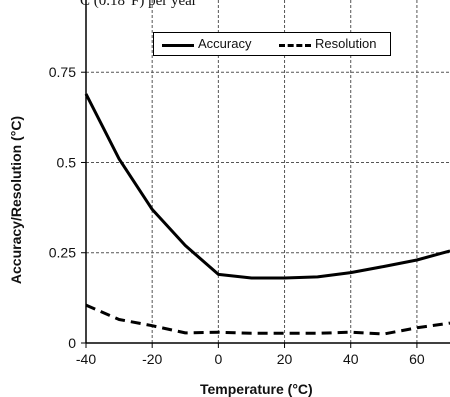 Image resolution: width=450 pixels, height=397 pixels. I want to click on x-tick-label: 0, so click(218, 359).